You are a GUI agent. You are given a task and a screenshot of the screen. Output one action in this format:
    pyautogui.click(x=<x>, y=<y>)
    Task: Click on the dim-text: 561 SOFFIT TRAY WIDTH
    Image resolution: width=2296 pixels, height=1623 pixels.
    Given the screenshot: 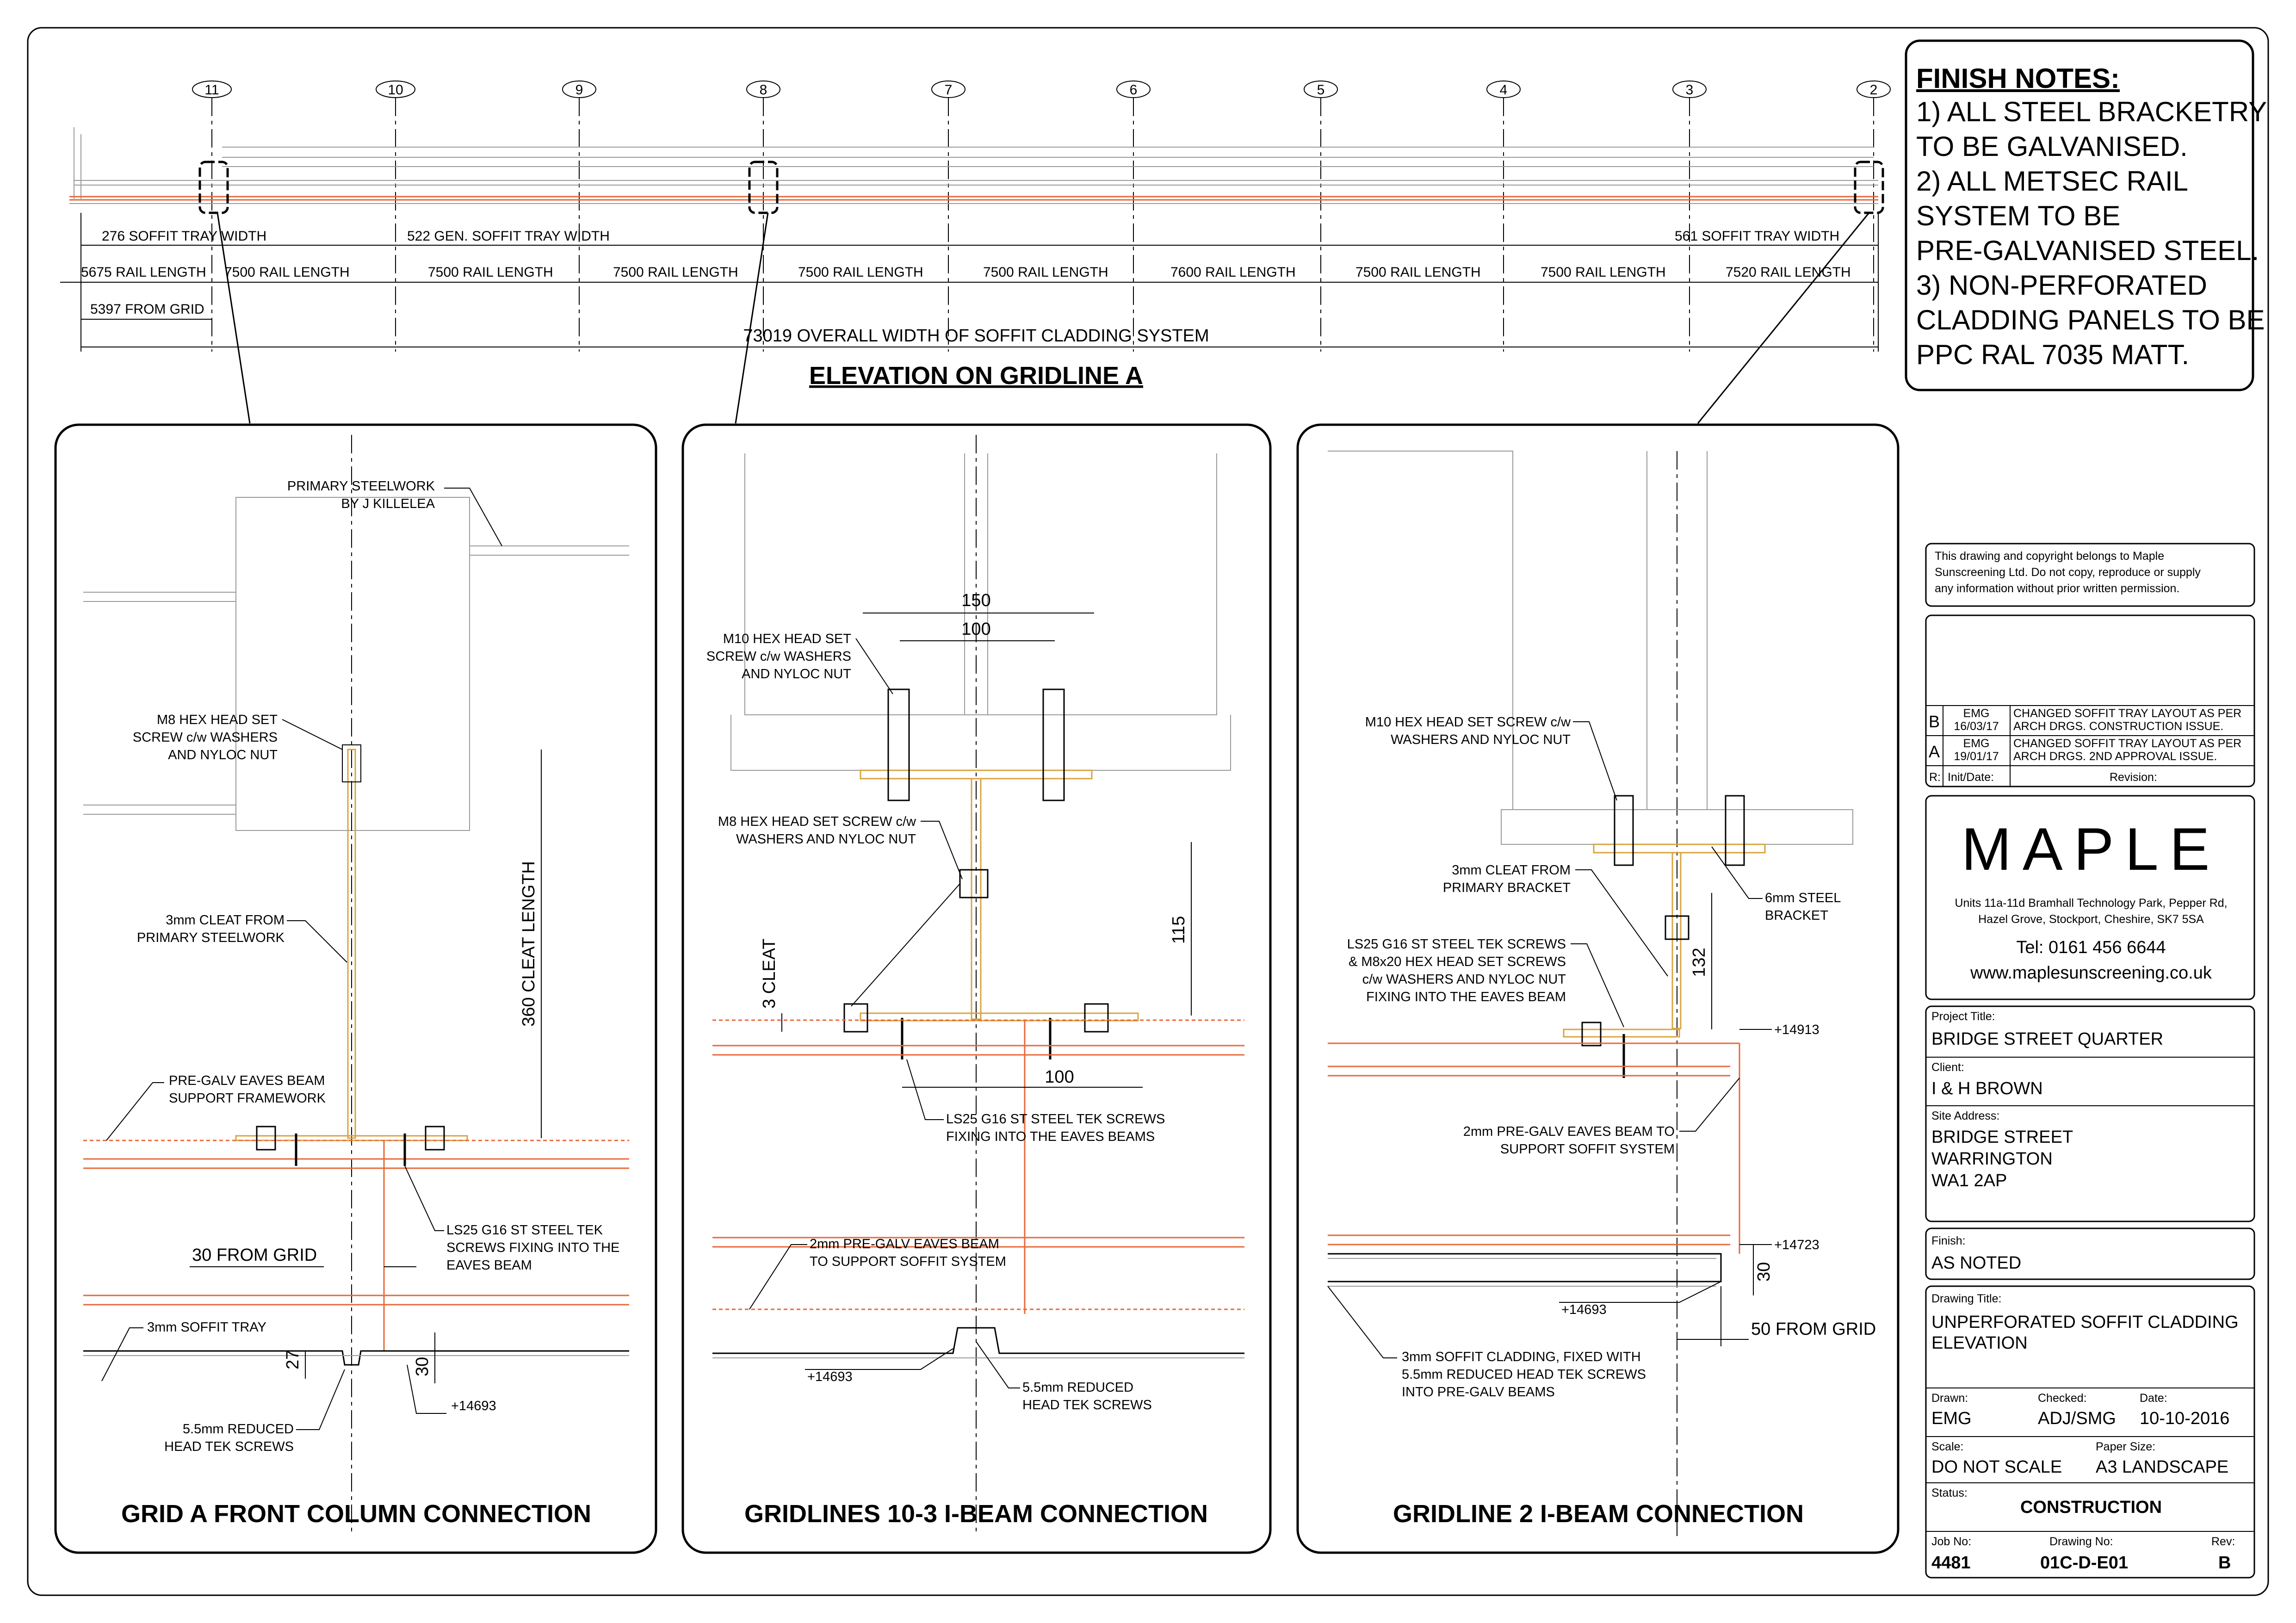 What is the action you would take?
    pyautogui.click(x=1757, y=236)
    